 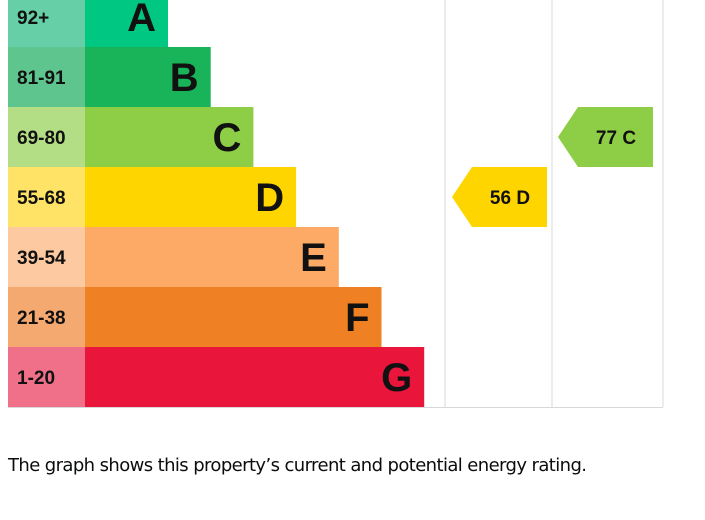 I want to click on band-range-label: 39-54, so click(x=41, y=258).